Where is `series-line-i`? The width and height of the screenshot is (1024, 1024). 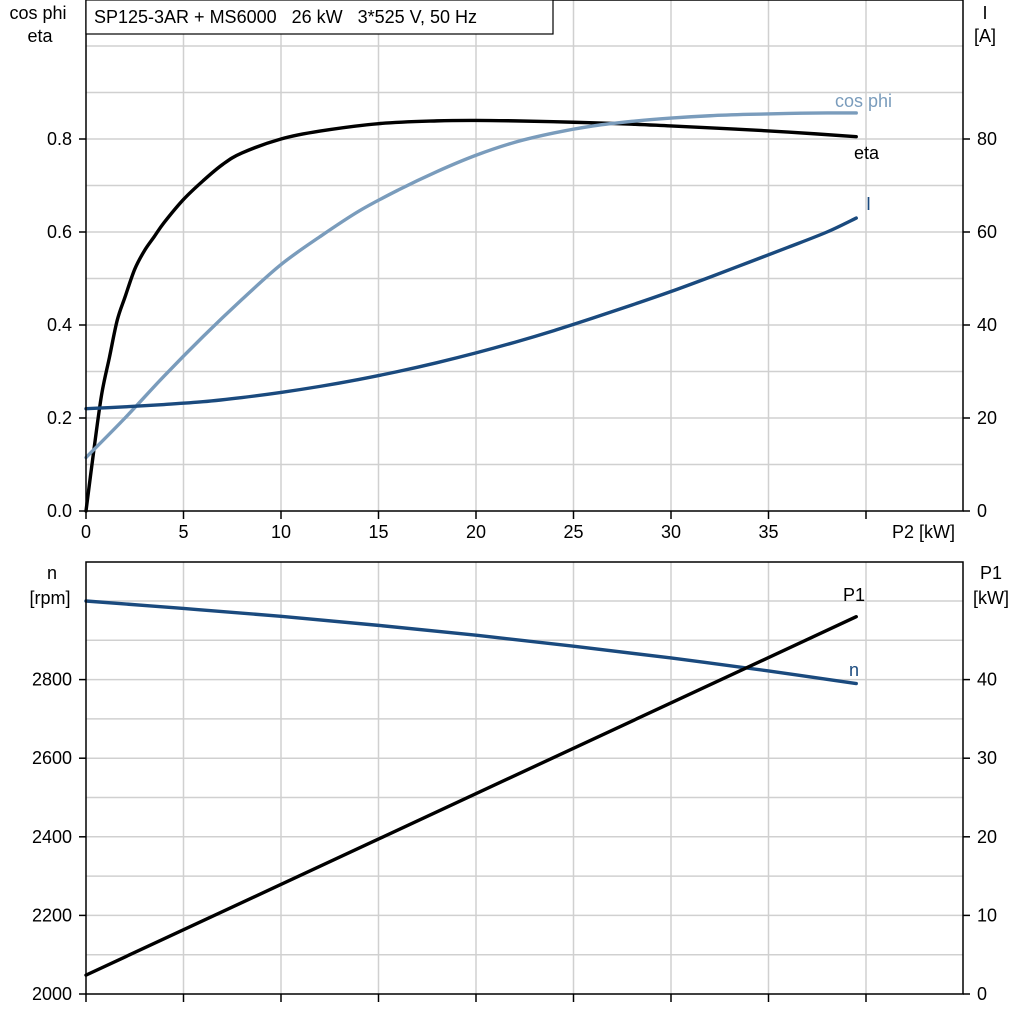
series-line-i is located at coordinates (471, 313).